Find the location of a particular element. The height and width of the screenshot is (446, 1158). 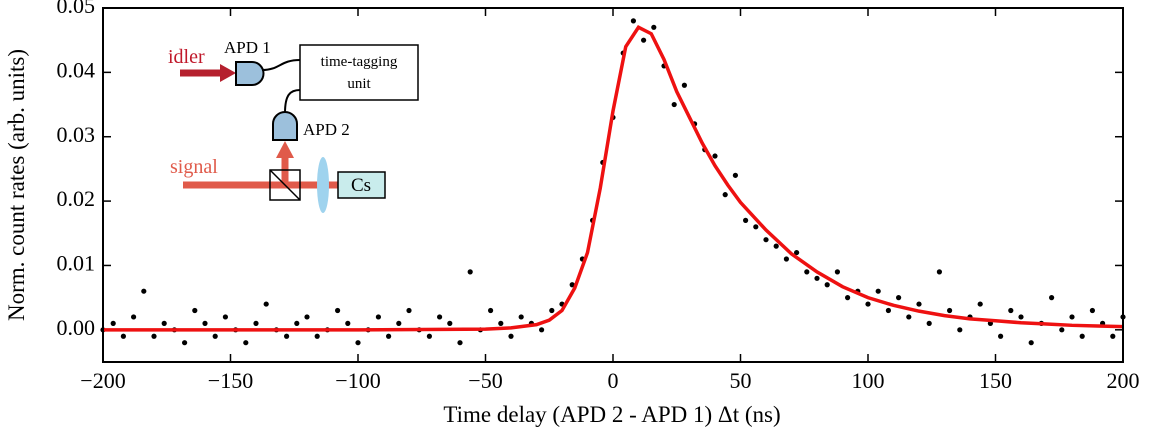

signal-arrowhead is located at coordinates (285, 149).